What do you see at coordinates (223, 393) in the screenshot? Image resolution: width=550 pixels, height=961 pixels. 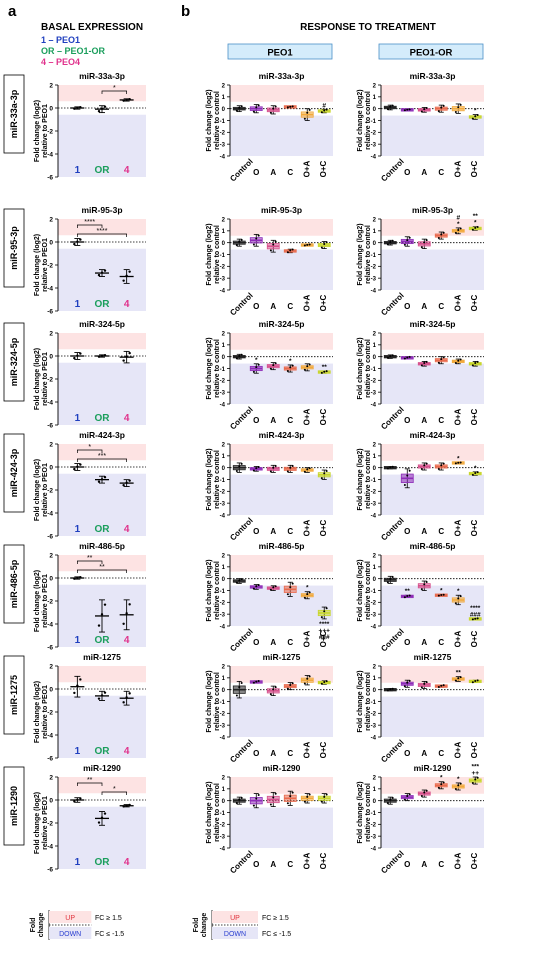 I see `y-tick-label: -3` at bounding box center [223, 393].